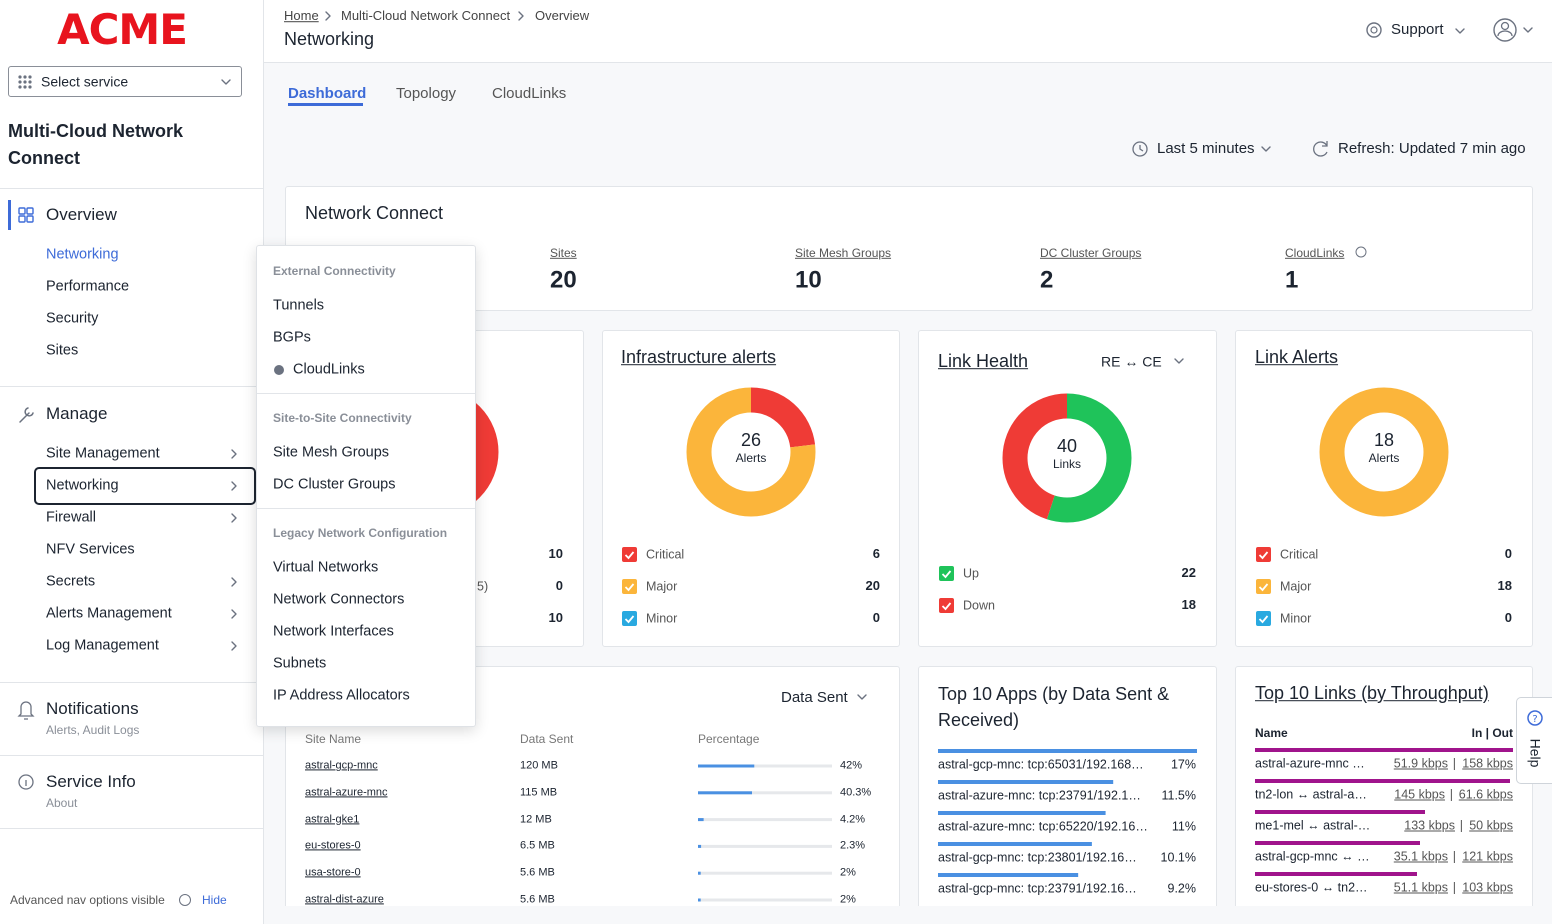 Image resolution: width=1552 pixels, height=924 pixels. Describe the element at coordinates (301, 16) in the screenshot. I see `breadcrumb: Home` at that location.